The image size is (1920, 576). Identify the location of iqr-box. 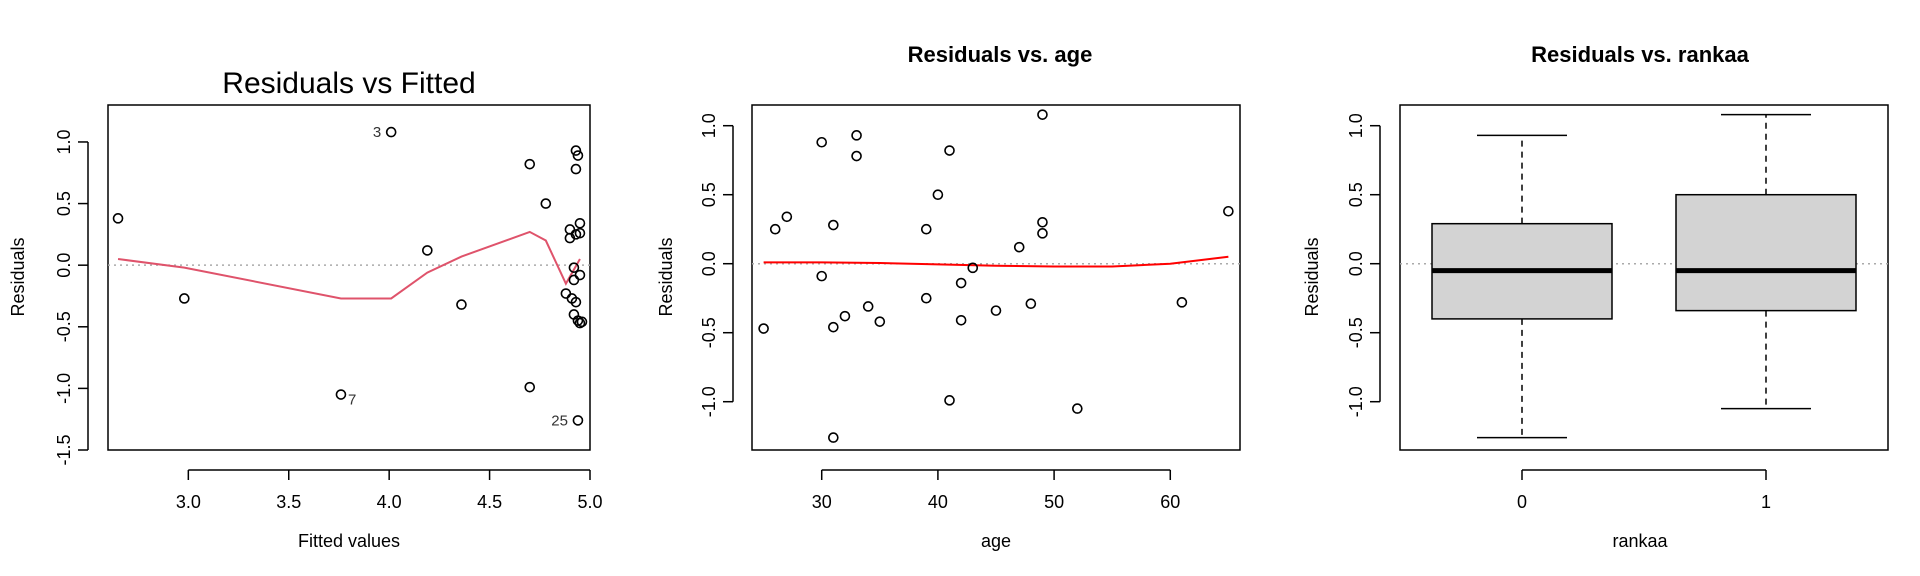
(1766, 252).